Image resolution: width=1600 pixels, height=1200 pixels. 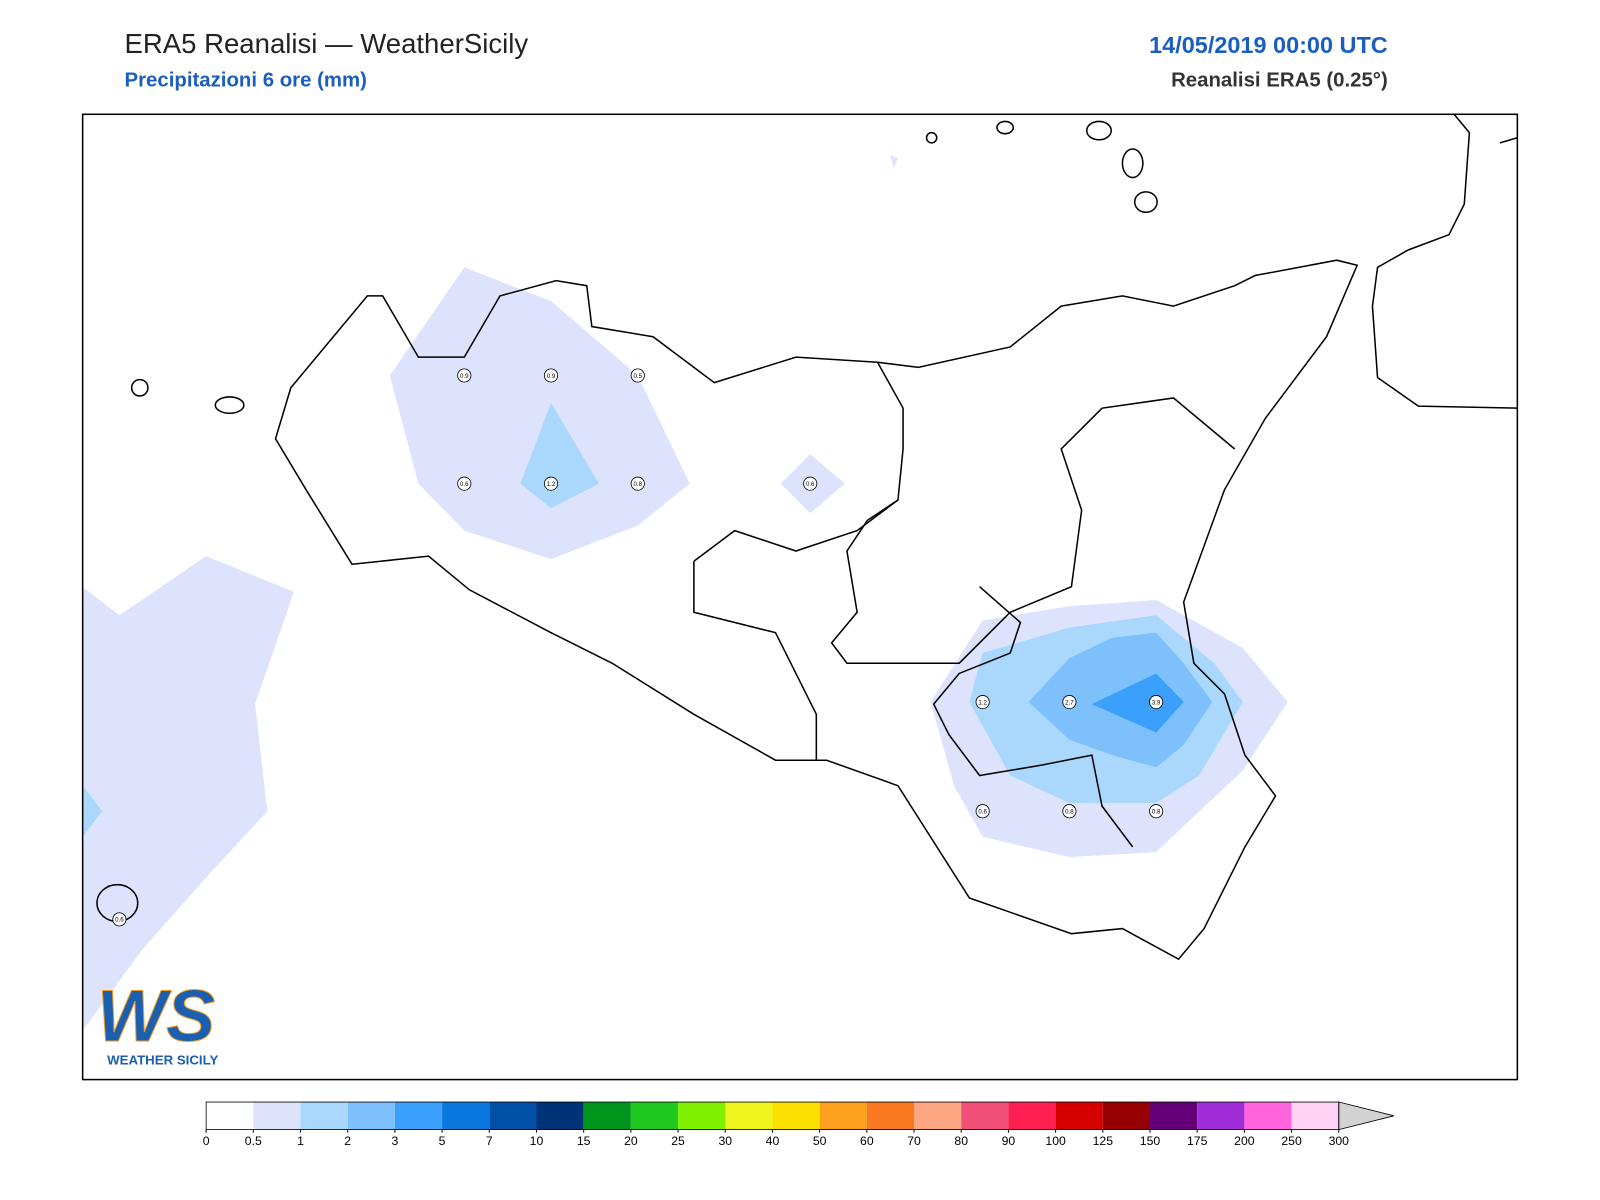 What do you see at coordinates (1197, 1141) in the screenshot?
I see `colorbar-tick-label: 175` at bounding box center [1197, 1141].